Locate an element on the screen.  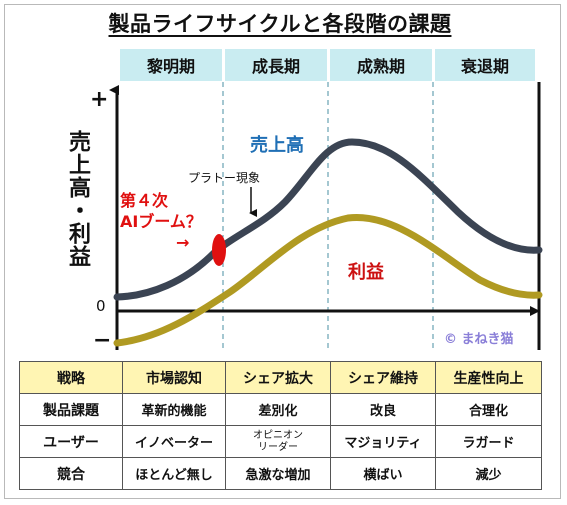
profit-label: 利益 is located at coordinates (366, 272).